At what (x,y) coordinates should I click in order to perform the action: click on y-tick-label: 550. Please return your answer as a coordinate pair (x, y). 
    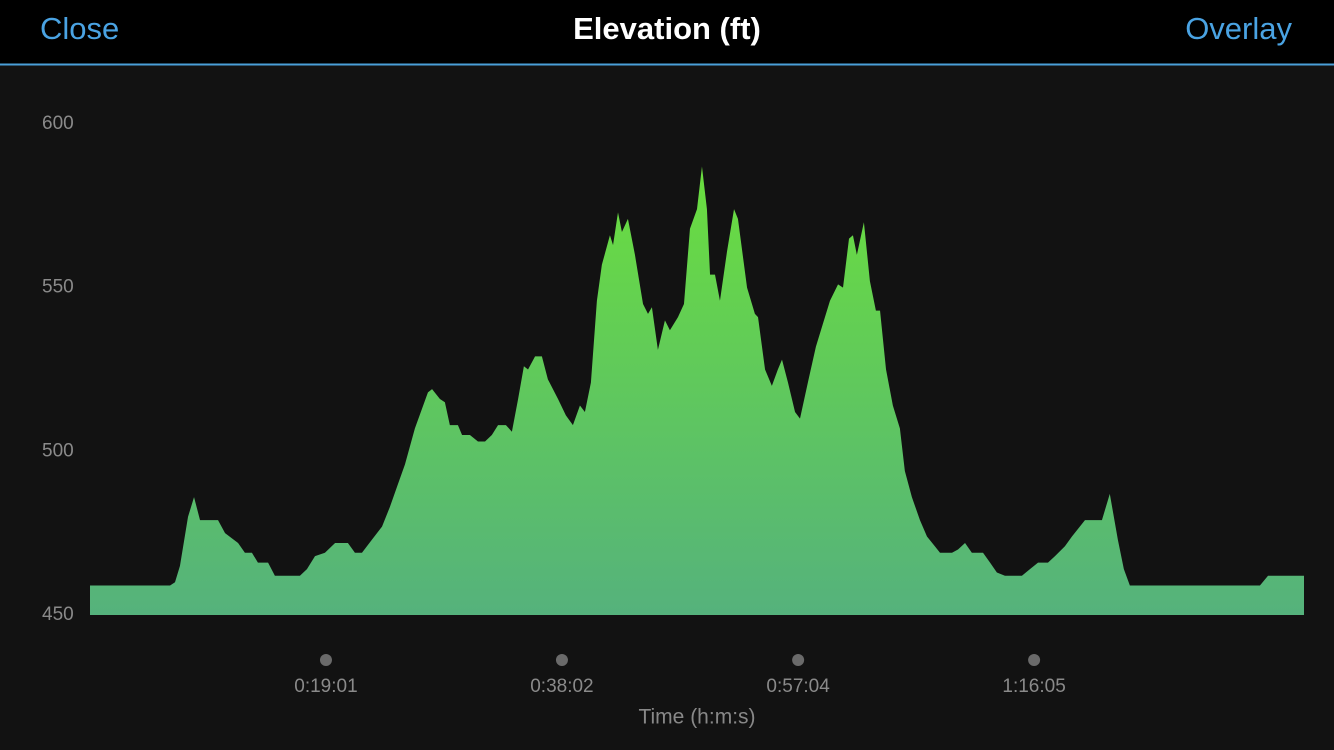
    Looking at the image, I should click on (58, 287).